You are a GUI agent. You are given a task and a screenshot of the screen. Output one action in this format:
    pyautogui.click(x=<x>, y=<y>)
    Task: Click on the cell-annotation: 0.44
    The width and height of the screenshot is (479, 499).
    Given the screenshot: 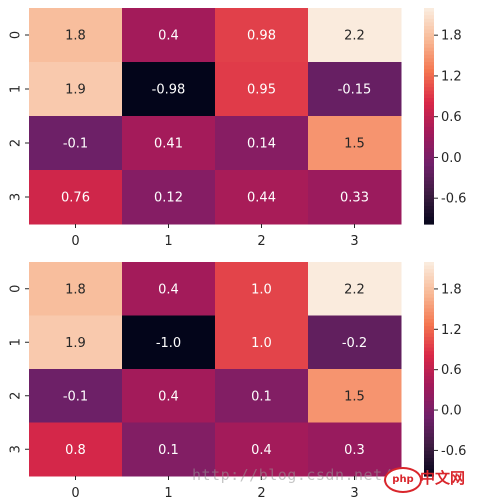 What is the action you would take?
    pyautogui.click(x=261, y=198)
    